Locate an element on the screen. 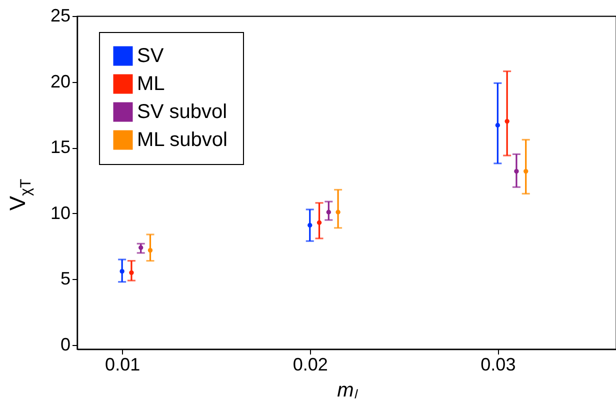  y-tick-label: 10 is located at coordinates (60, 212).